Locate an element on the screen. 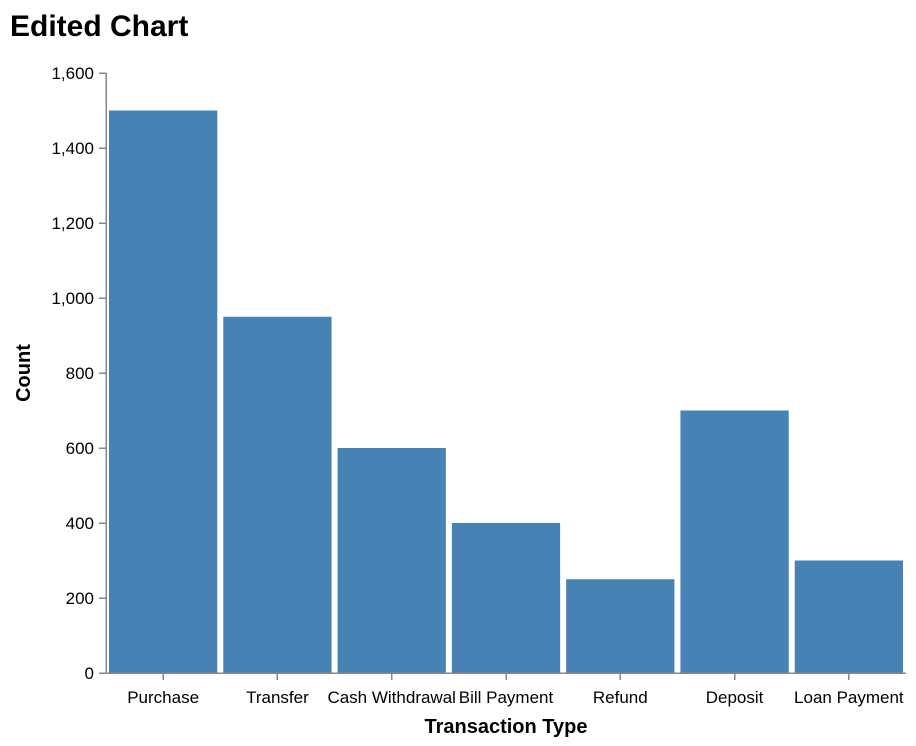  y-tick-label: 1,600 is located at coordinates (72, 73).